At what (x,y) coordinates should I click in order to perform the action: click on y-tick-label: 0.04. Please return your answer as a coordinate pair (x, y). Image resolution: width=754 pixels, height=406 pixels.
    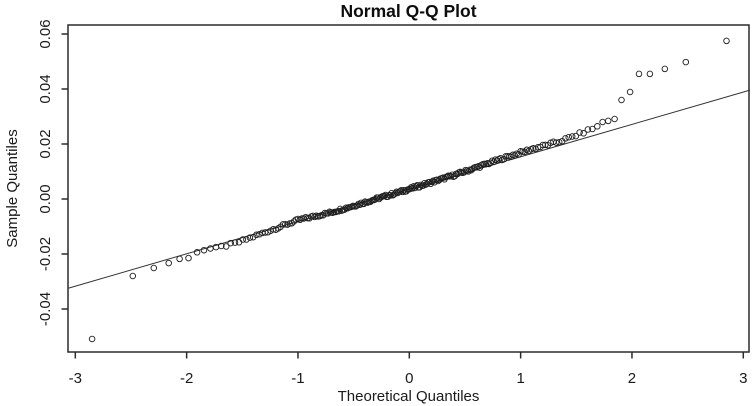
    Looking at the image, I should click on (45, 88).